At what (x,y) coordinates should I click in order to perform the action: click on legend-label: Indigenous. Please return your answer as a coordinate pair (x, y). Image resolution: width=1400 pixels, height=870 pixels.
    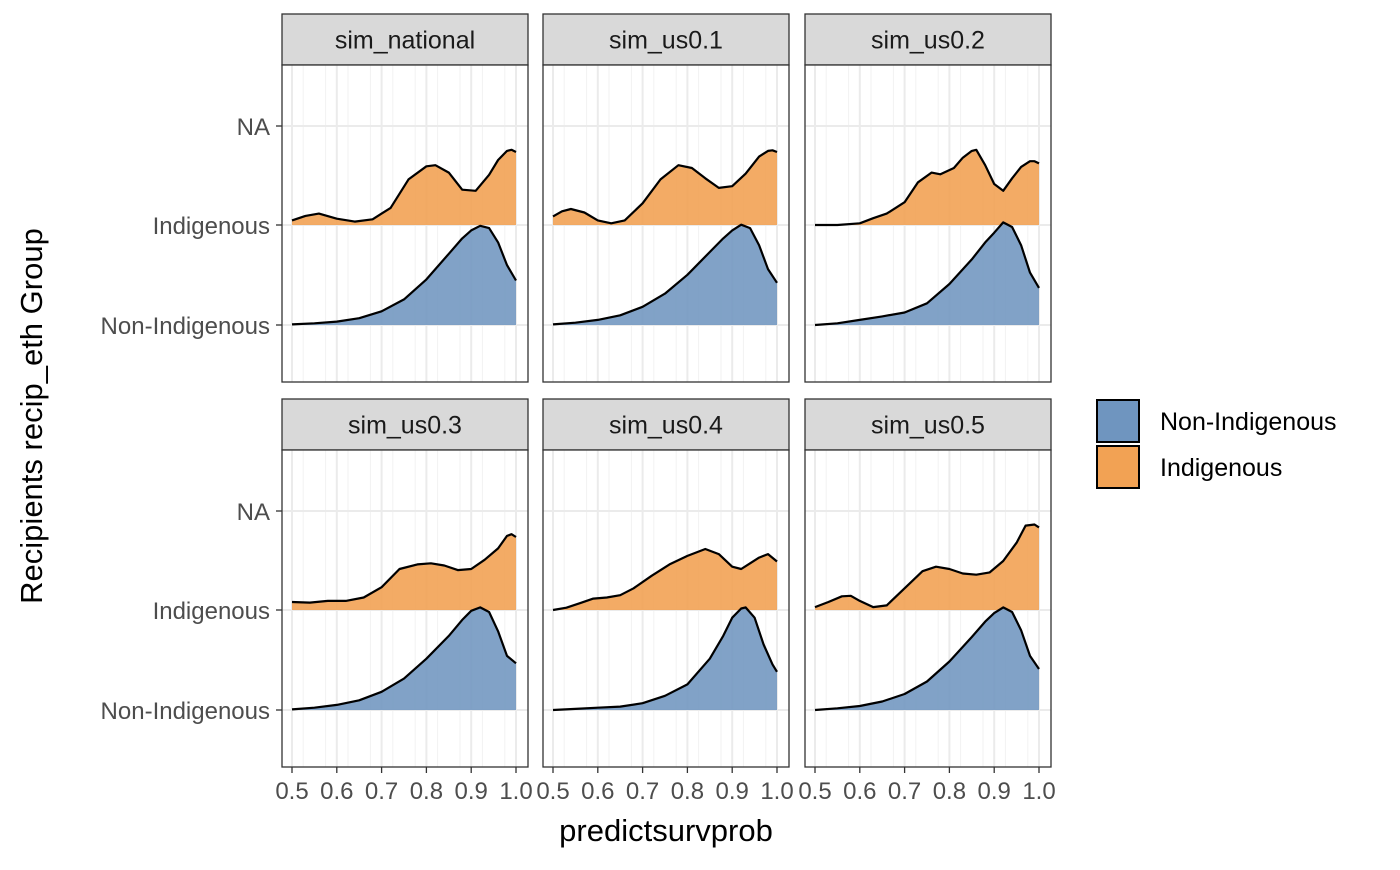
    Looking at the image, I should click on (1221, 468).